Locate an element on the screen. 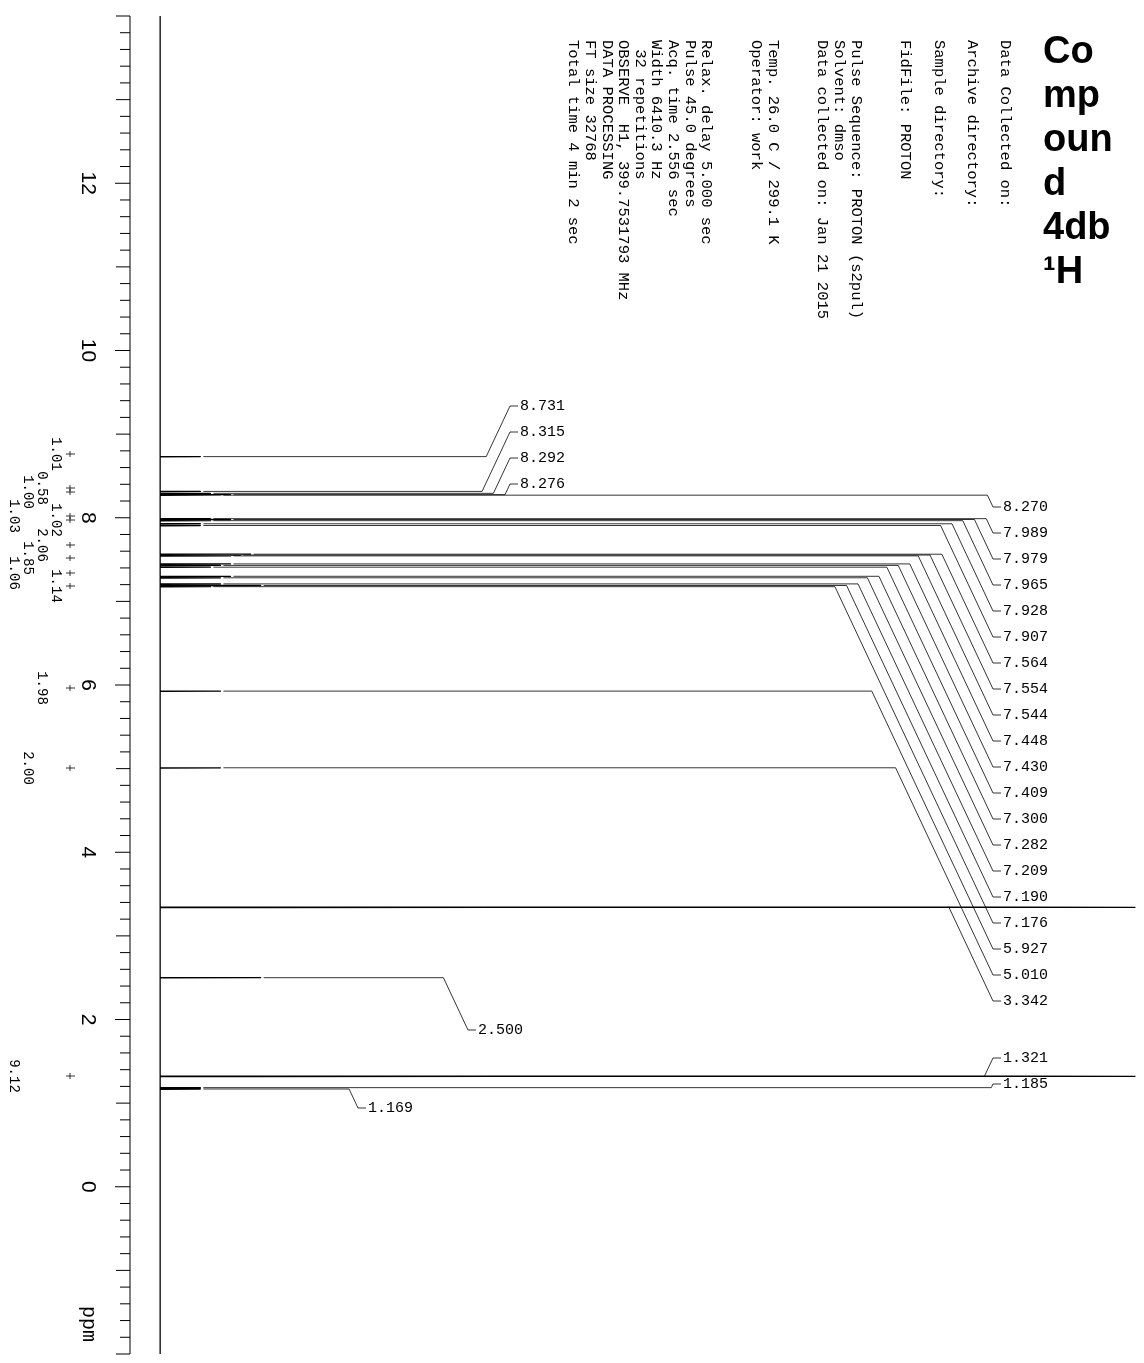 This screenshot has height=1363, width=1144. annotation: 2.500 is located at coordinates (501, 1030).